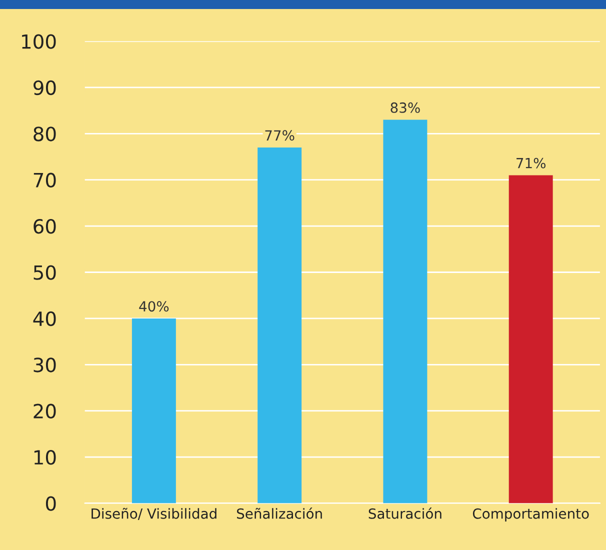 This screenshot has width=606, height=550. I want to click on y-tick-label: 50, so click(45, 272).